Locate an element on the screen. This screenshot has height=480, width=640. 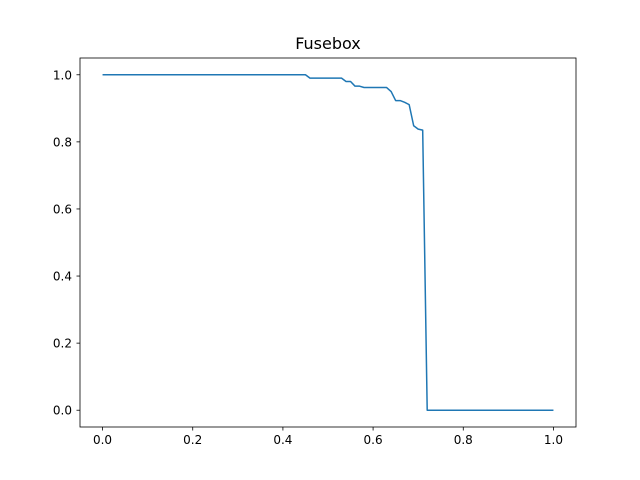
x-tick-label-4: 0.8 is located at coordinates (463, 440).